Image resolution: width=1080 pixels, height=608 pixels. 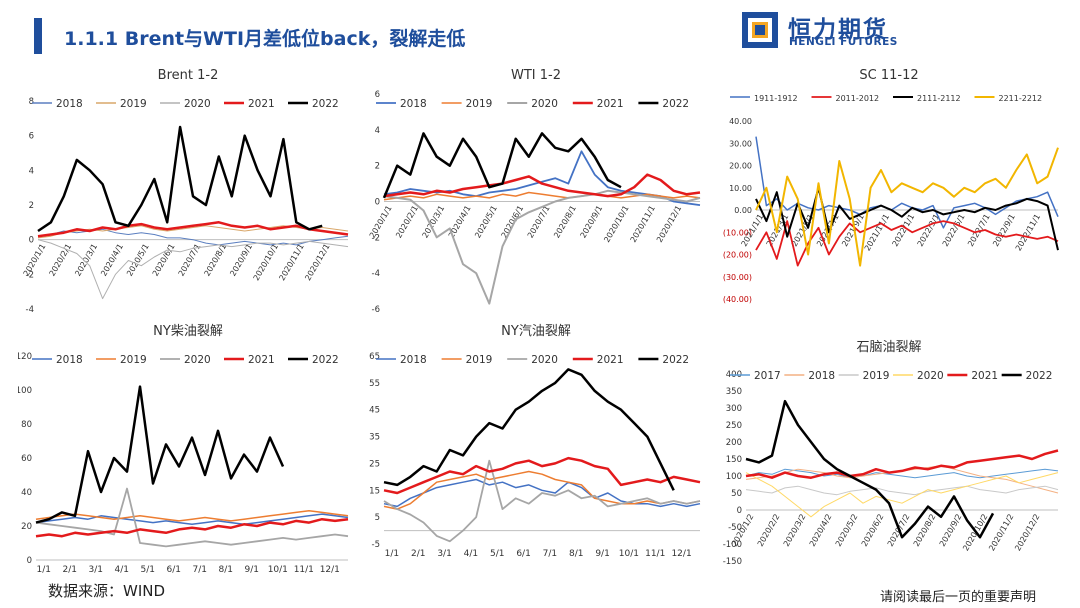 I want to click on x-tick-label: 11/1, so click(x=304, y=570).